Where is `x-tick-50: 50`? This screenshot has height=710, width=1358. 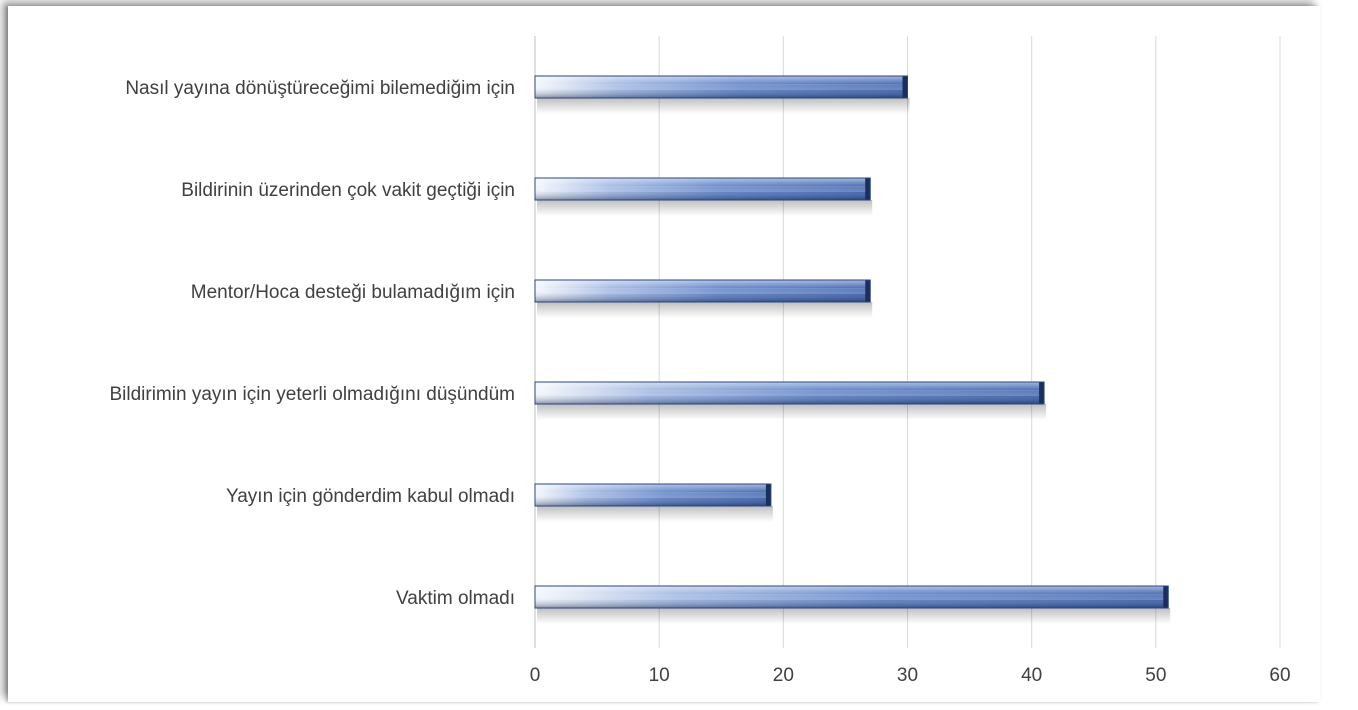 x-tick-50: 50 is located at coordinates (1155, 675).